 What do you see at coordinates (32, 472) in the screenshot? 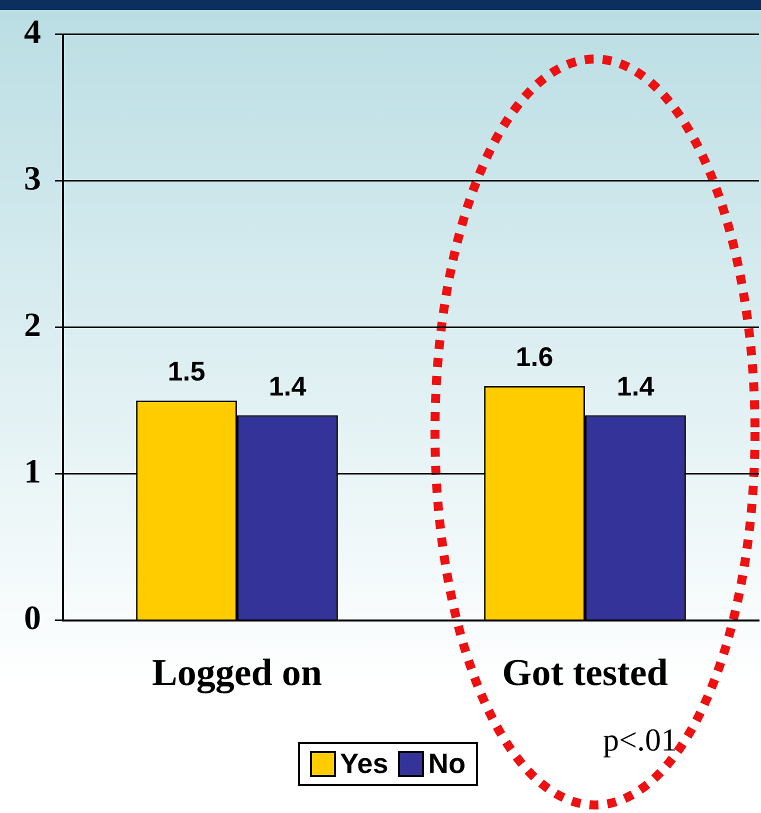
I see `y-tick-label: 1` at bounding box center [32, 472].